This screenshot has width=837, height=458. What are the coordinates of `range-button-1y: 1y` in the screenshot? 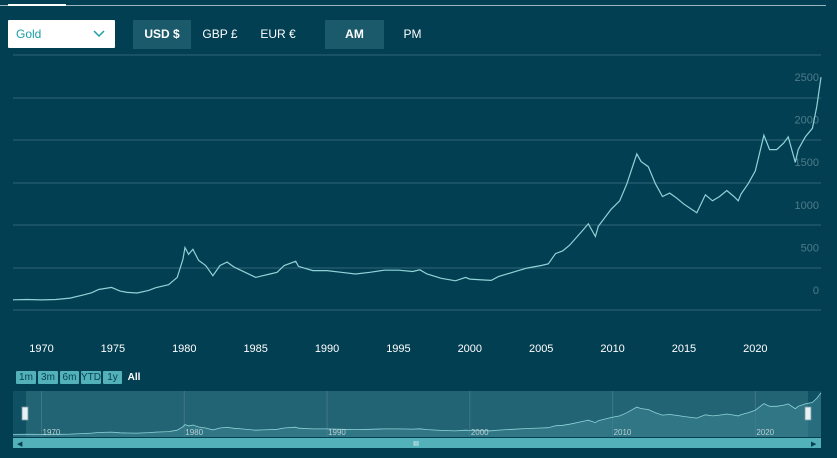 It's located at (112, 377).